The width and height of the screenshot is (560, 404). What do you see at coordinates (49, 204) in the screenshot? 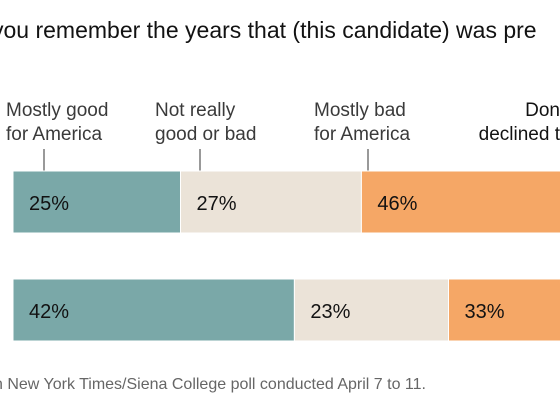
I see `value-label-row1-segment1: 25%` at bounding box center [49, 204].